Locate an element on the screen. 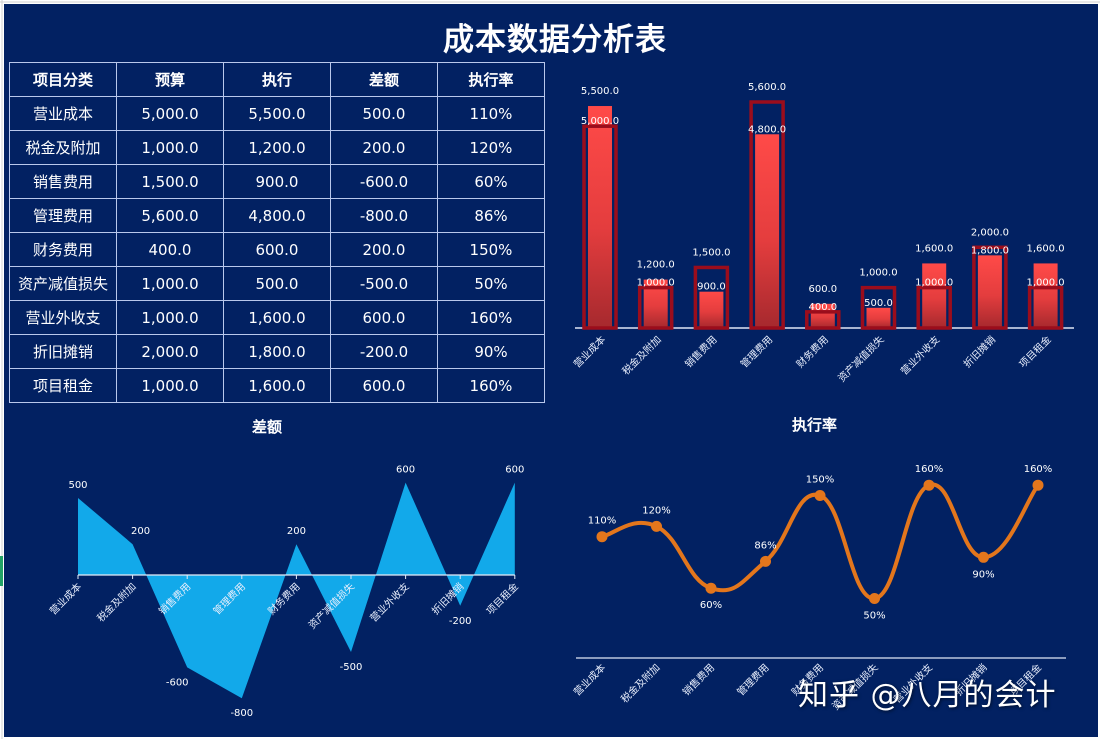 The width and height of the screenshot is (1100, 739). cell-variance: -600.0 is located at coordinates (384, 181).